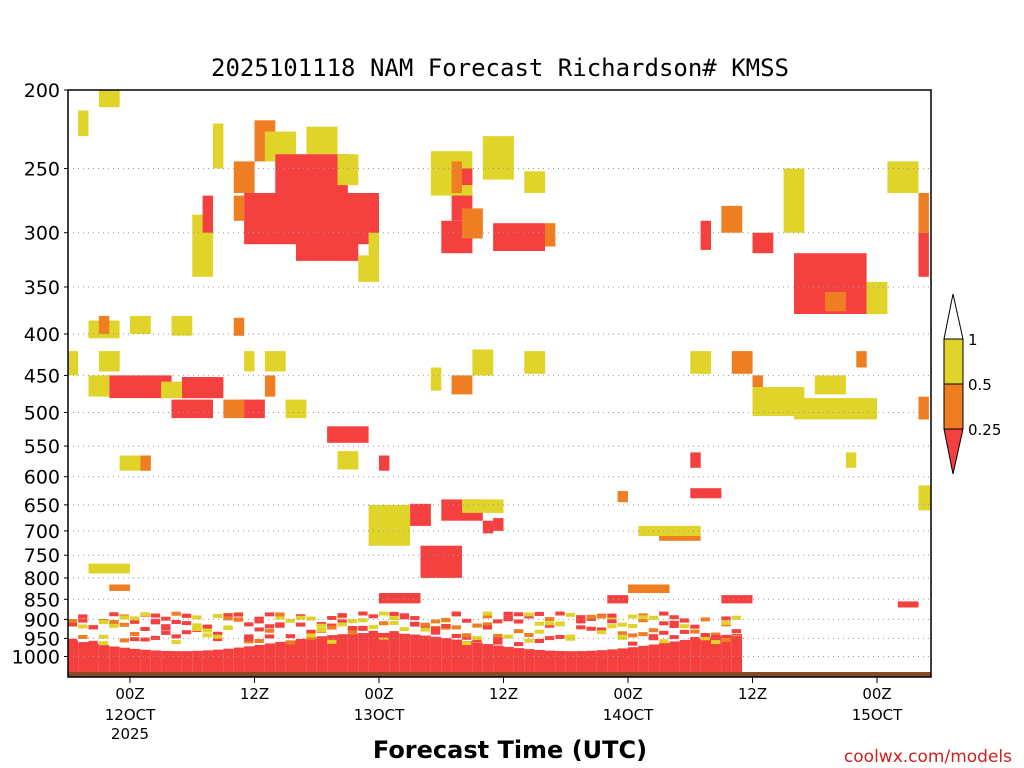 The width and height of the screenshot is (1024, 768). Describe the element at coordinates (877, 715) in the screenshot. I see `x-tick-date: 15OCT` at that location.